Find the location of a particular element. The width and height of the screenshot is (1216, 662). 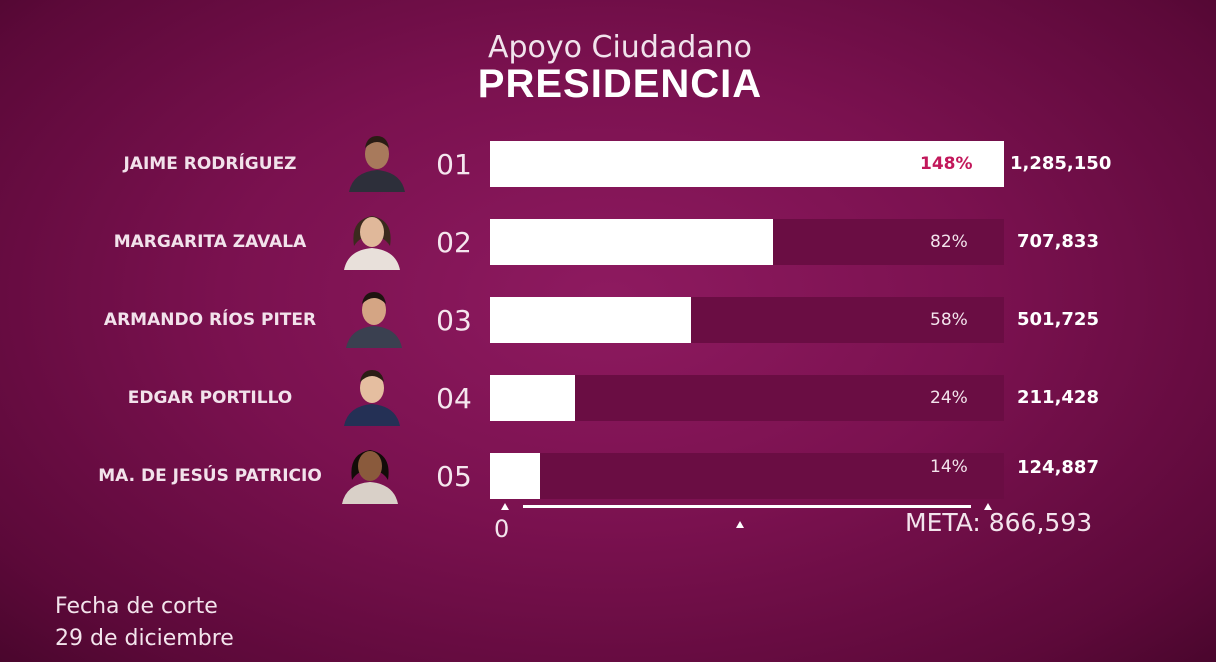

value-label: 124,887 is located at coordinates (1058, 467).